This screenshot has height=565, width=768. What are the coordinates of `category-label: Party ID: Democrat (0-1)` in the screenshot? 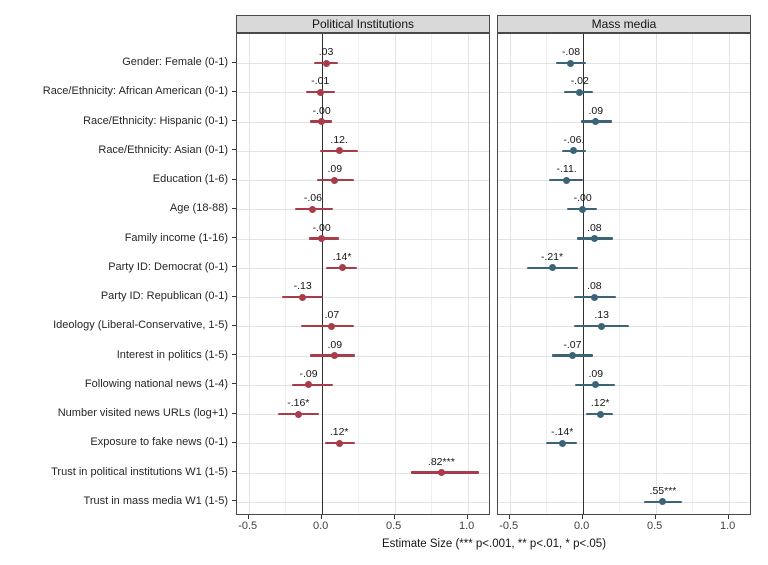 It's located at (168, 266).